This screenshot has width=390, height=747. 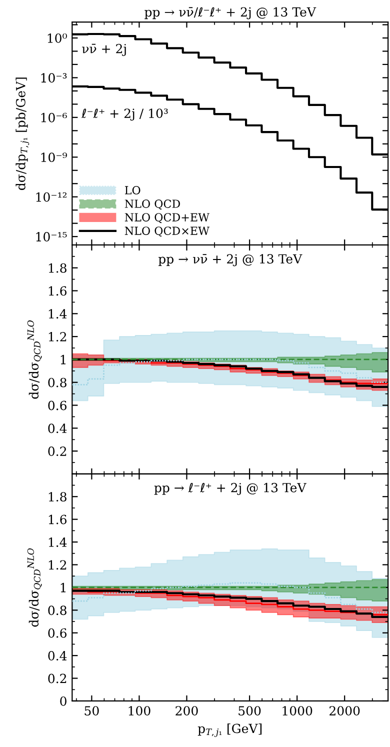 I want to click on legend-label: NLO QCD×EW, so click(x=167, y=231).